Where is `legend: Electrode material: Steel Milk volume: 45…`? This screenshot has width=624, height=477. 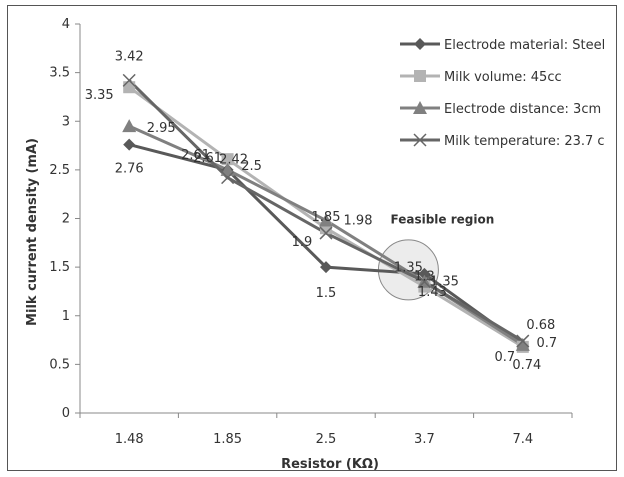 legend: Electrode material: Steel Milk volume: 45… is located at coordinates (502, 93).